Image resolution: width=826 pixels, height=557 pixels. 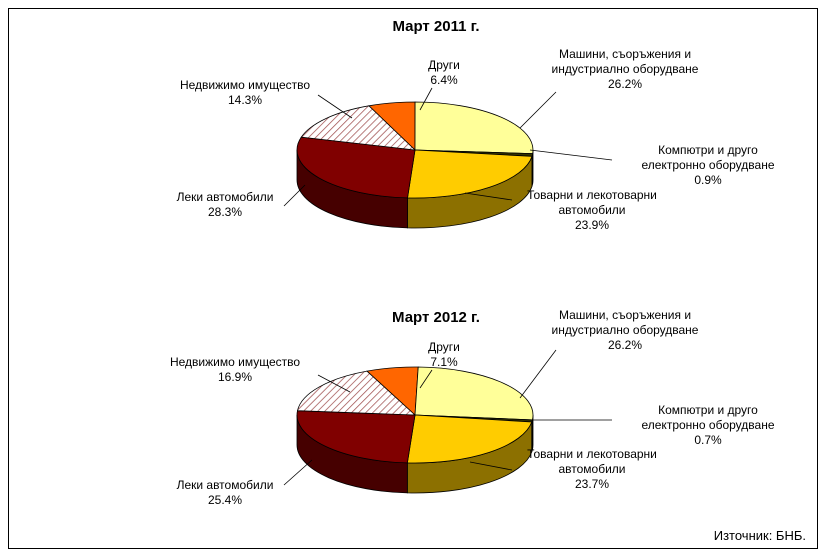 I want to click on slice-label: Недвижимо имущество 16.9%, so click(x=235, y=370).